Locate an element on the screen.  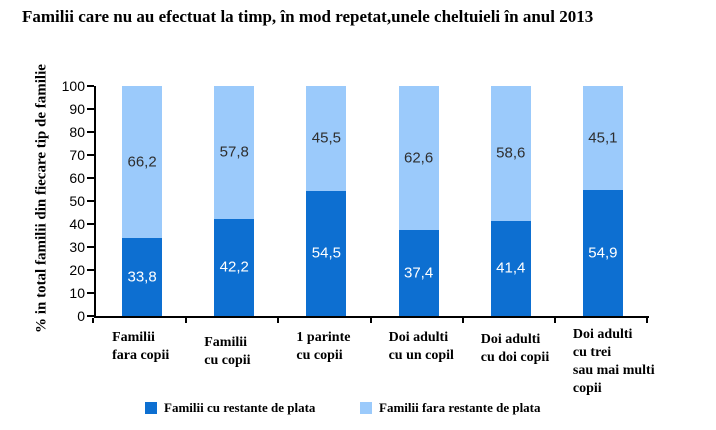
bar-value-label: 33,8 is located at coordinates (142, 277).